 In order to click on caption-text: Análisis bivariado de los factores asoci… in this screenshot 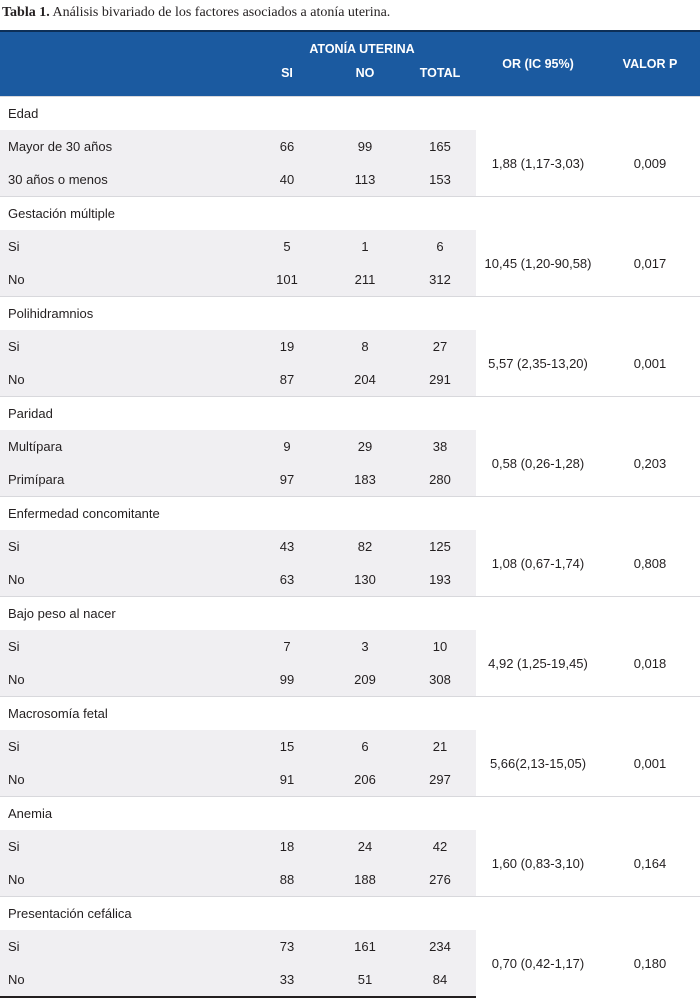, I will do `click(221, 12)`.